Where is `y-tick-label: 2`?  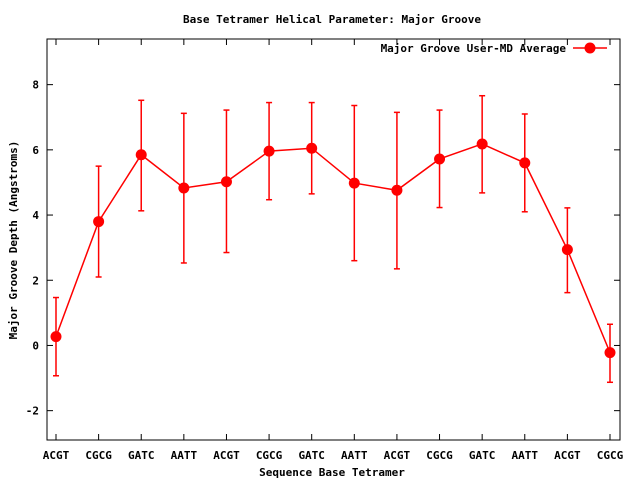
y-tick-label: 2 is located at coordinates (35, 280).